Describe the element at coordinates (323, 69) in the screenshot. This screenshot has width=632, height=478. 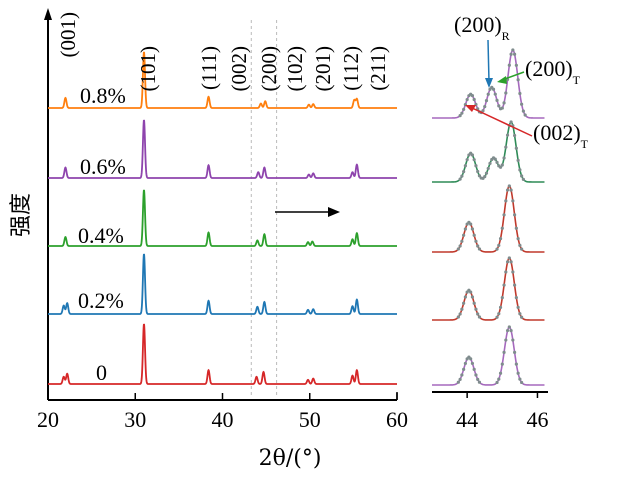
I see `peak-label: (201)` at that location.